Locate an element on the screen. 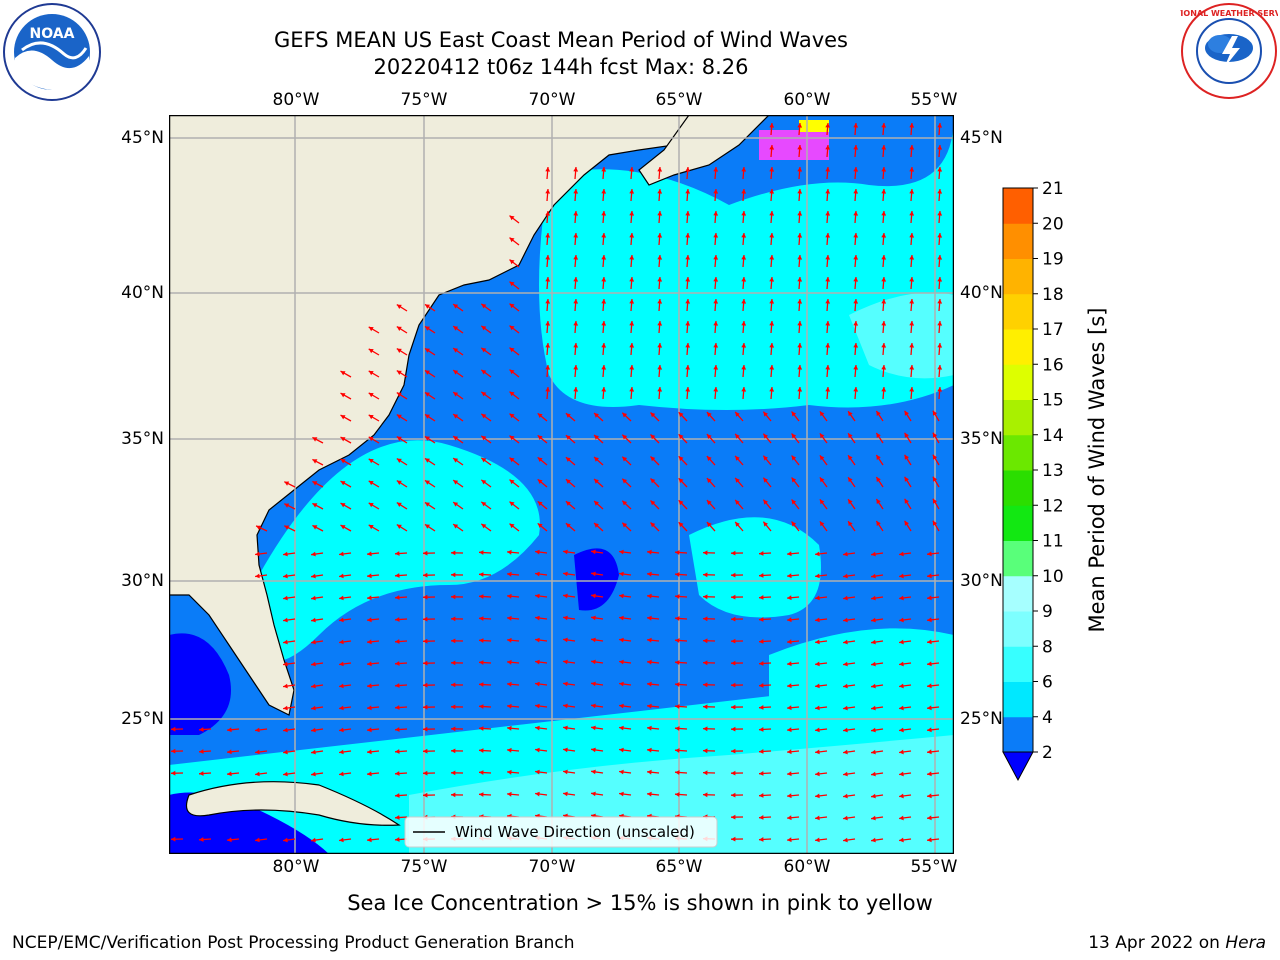  lon-tick-top-80w: 80°W is located at coordinates (296, 100).